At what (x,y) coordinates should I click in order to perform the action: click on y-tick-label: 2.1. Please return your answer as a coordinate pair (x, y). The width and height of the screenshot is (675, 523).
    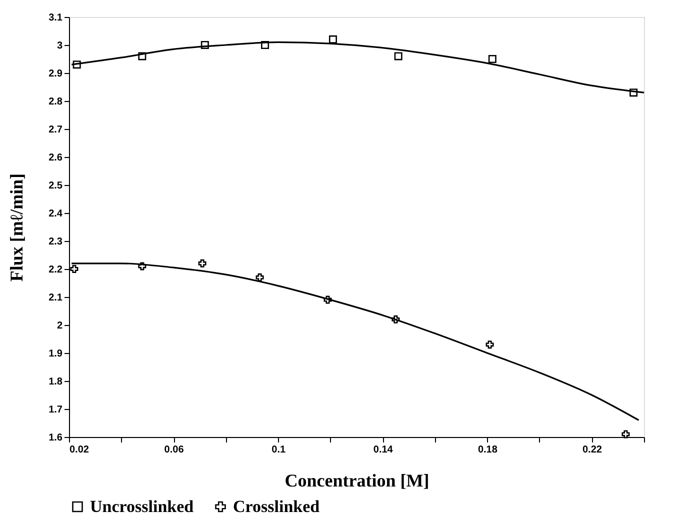
    Looking at the image, I should click on (55, 298).